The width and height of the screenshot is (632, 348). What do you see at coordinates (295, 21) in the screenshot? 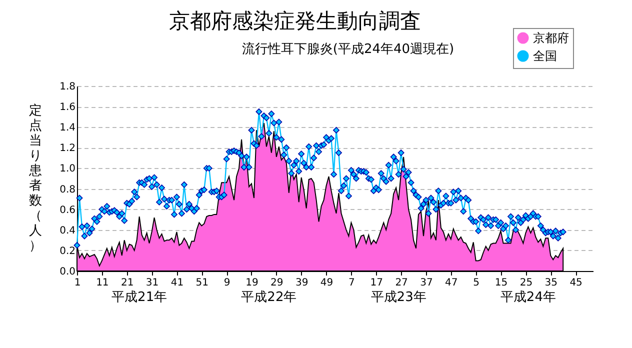
I see `chart-title: 京都府感染症発生動向調査` at bounding box center [295, 21].